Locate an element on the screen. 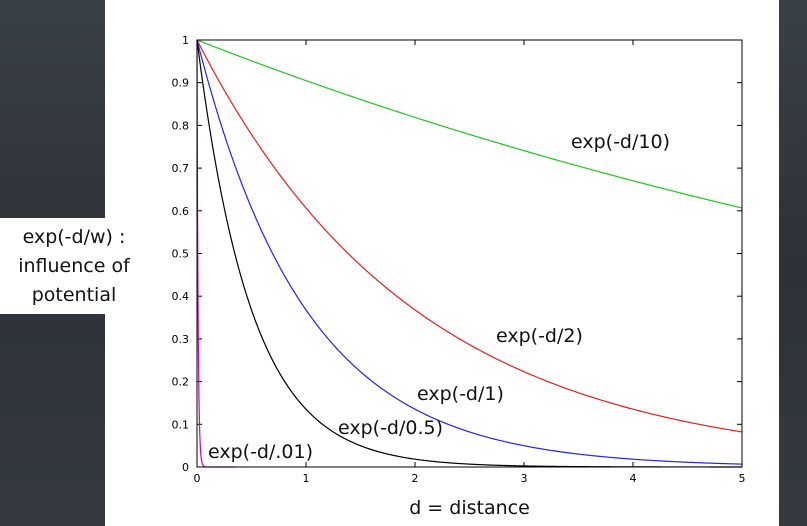 The height and width of the screenshot is (526, 807). y-tick-label: 0.1 is located at coordinates (181, 424).